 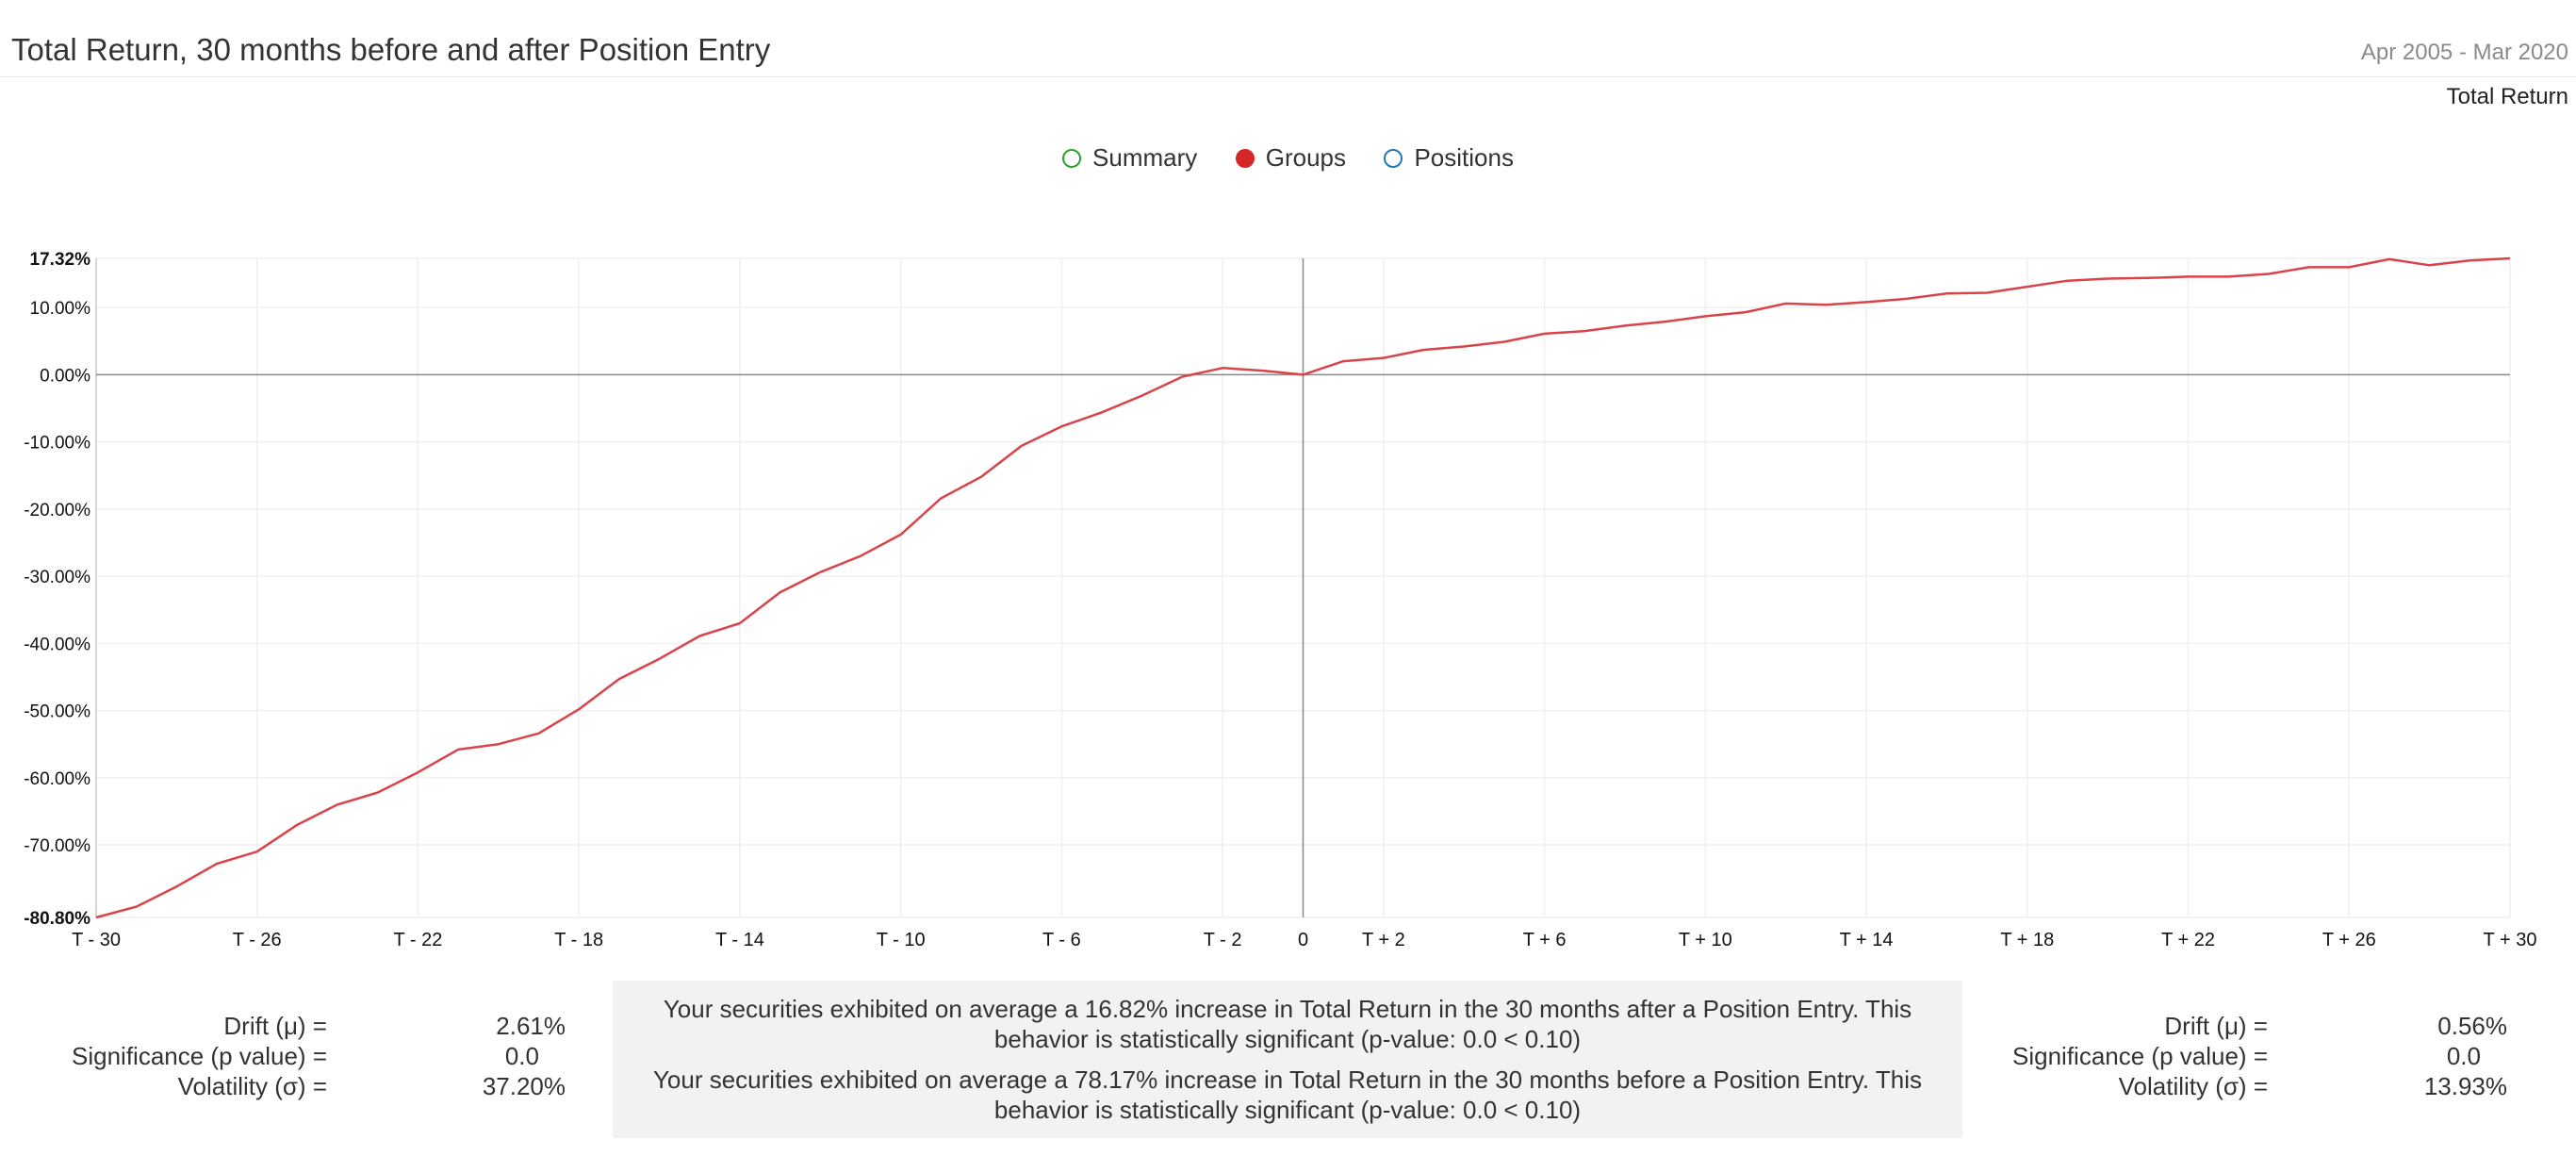 I want to click on y-tick-label: -40.00%, so click(x=57, y=644).